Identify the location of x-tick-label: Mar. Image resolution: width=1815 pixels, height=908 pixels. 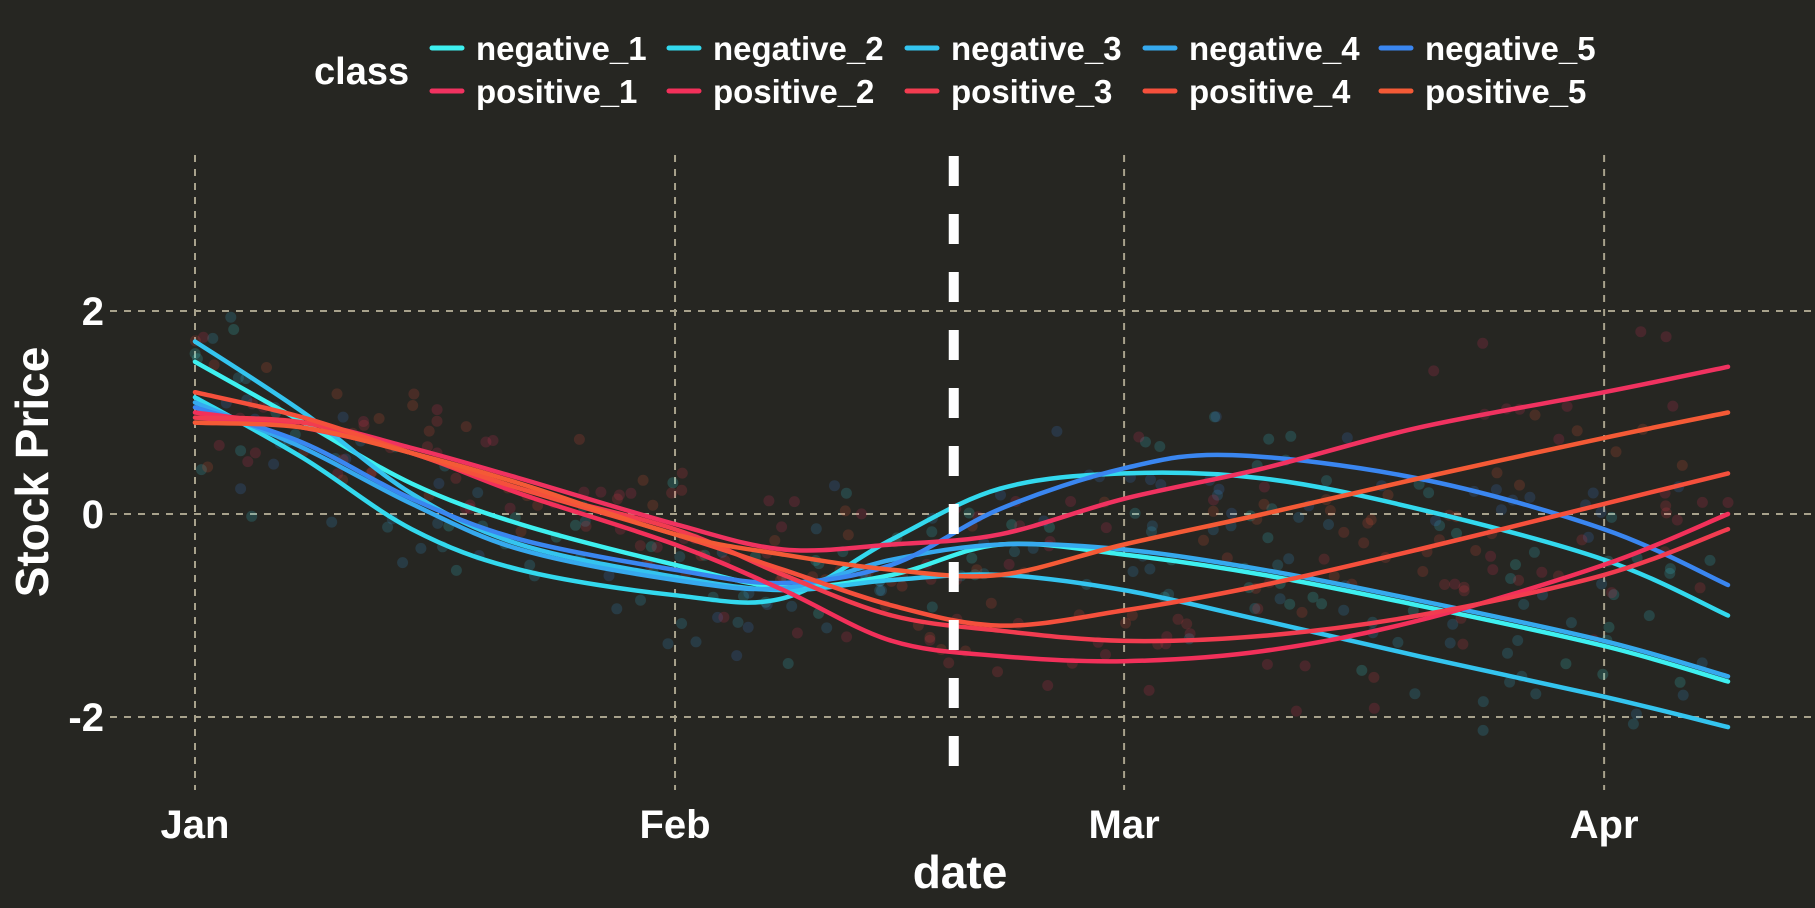
(1124, 825).